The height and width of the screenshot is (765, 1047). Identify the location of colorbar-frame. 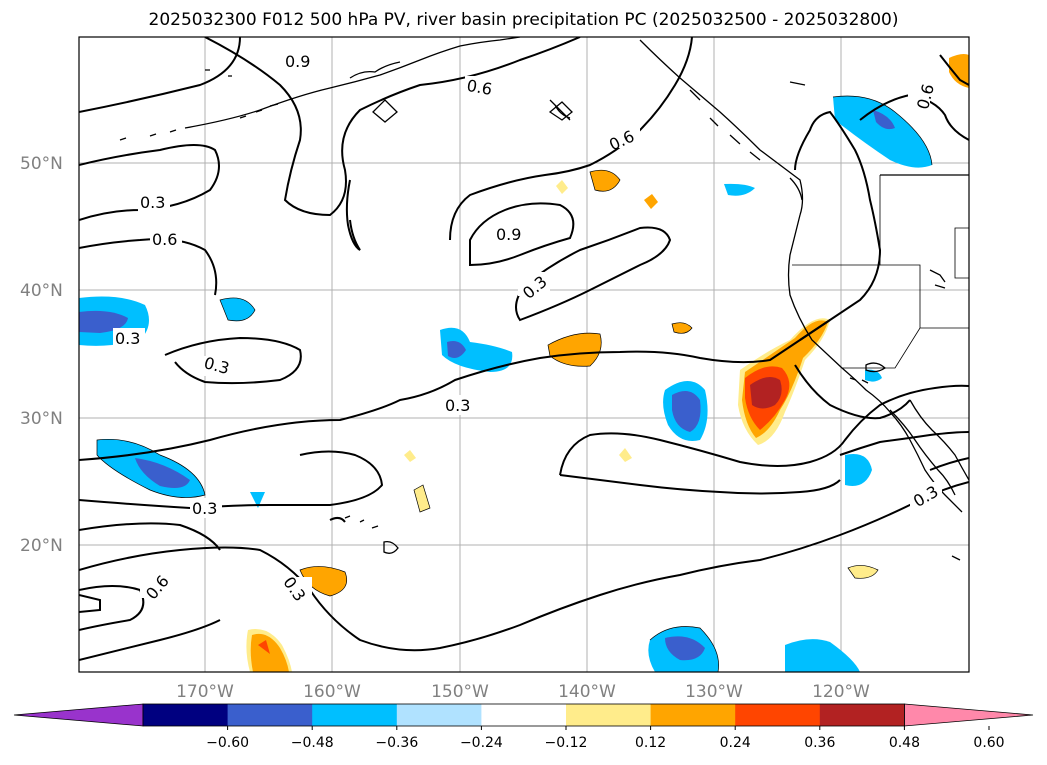
(523, 715).